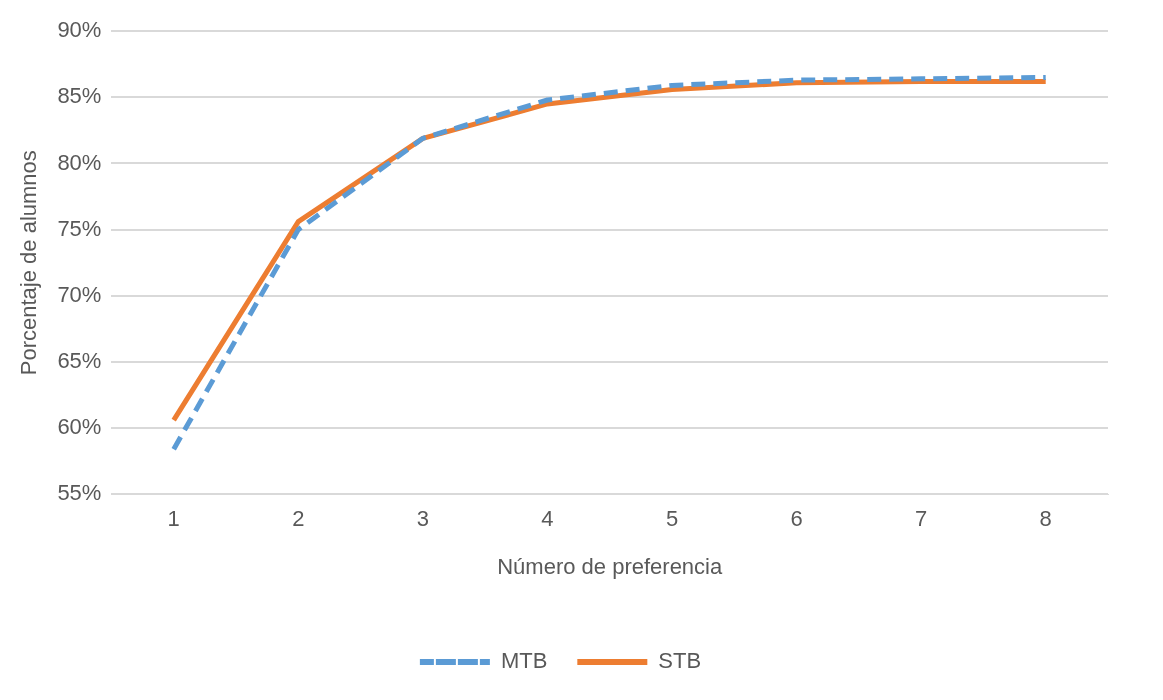 The height and width of the screenshot is (700, 1163). I want to click on y-tick-label: 70%, so click(79, 294).